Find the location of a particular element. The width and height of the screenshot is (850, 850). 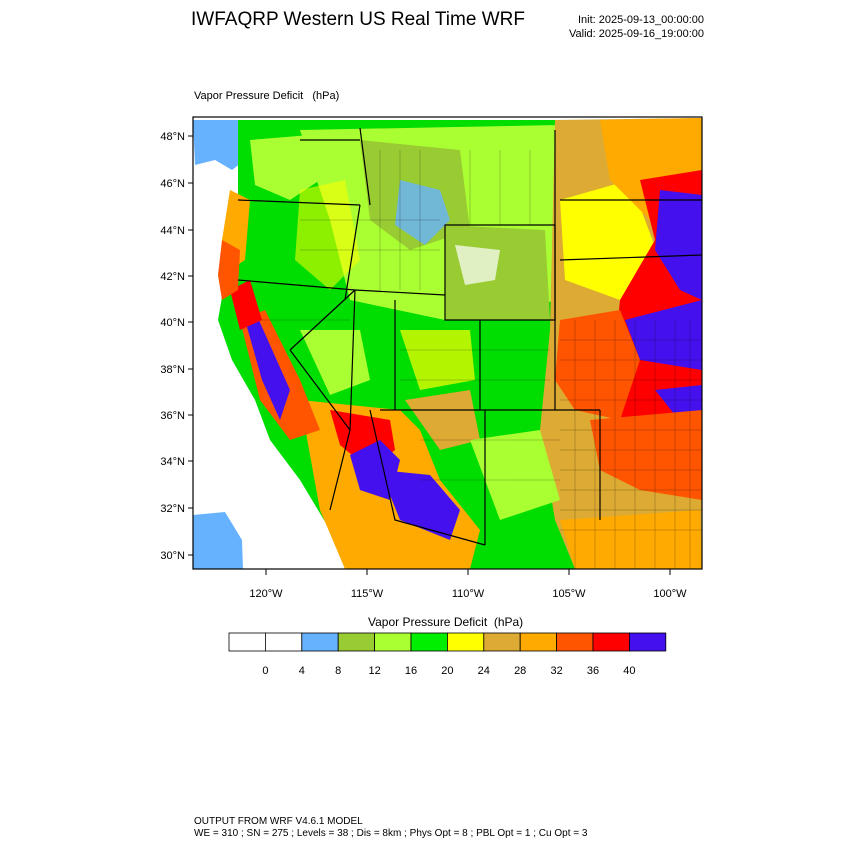

lat-tick-label: 38°N is located at coordinates (172, 370).